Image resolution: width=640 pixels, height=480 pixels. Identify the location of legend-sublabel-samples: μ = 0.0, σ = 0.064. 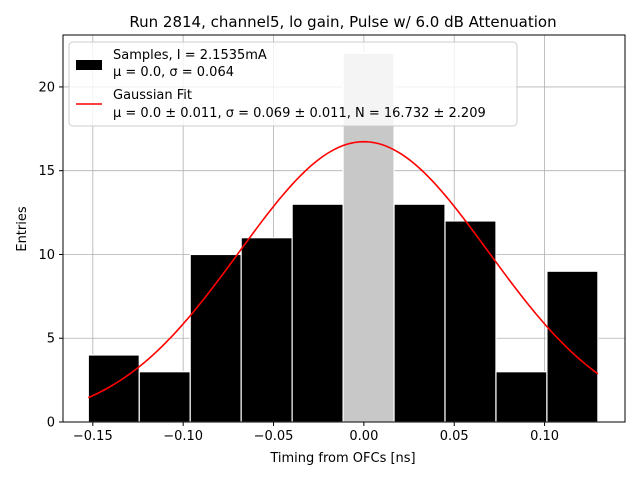
(173, 72).